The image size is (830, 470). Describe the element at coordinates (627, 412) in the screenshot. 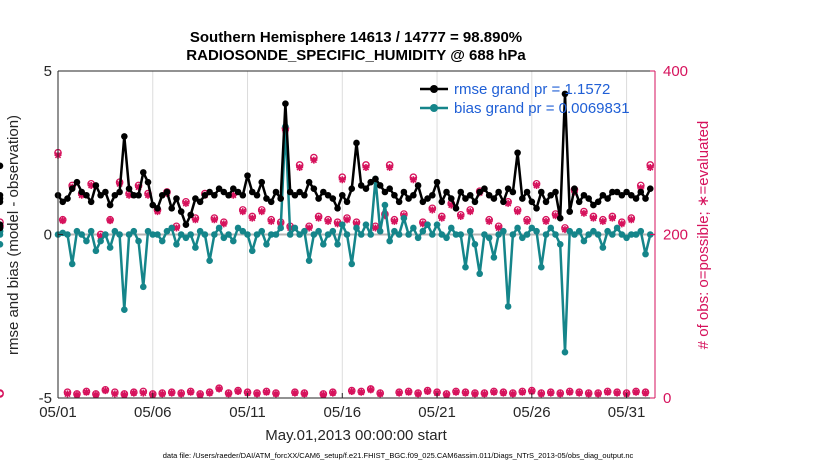

I see `x-tick-label: 05/31` at that location.